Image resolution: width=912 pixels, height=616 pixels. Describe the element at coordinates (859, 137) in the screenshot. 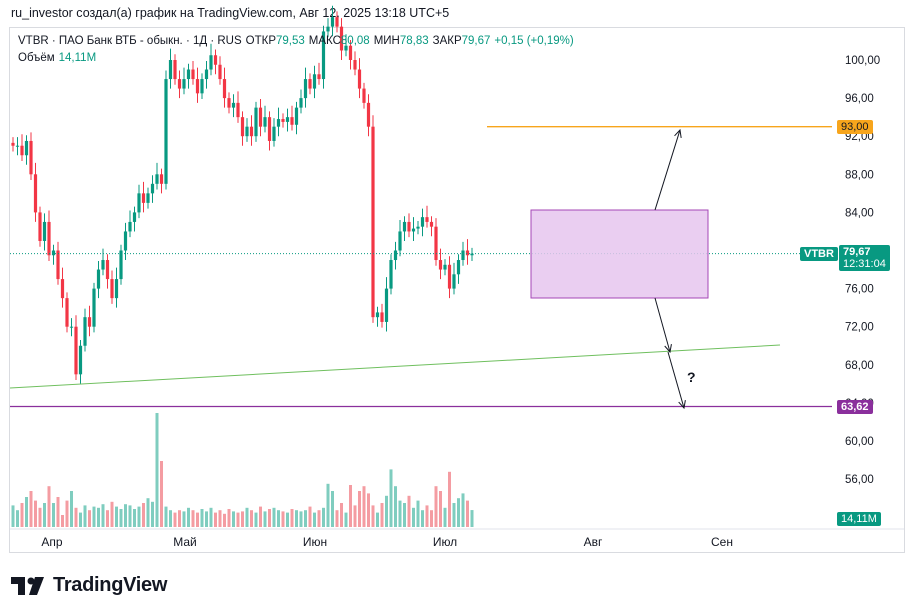

I see `y-tick-label: 92,00` at that location.